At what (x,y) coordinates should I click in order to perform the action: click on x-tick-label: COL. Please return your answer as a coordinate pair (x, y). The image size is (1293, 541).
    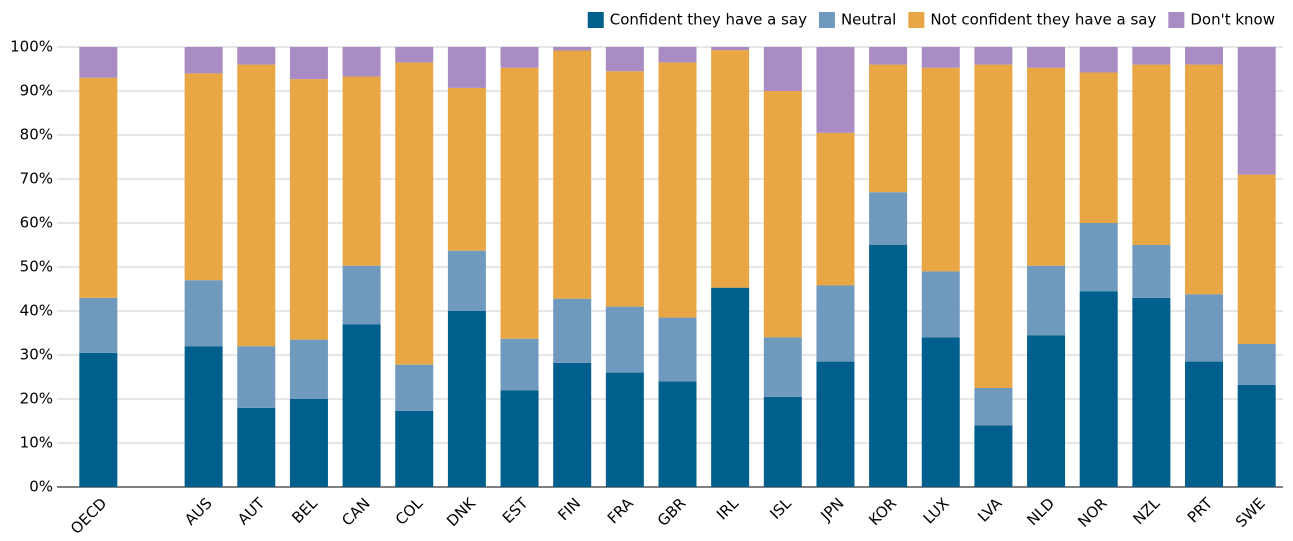
    Looking at the image, I should click on (409, 511).